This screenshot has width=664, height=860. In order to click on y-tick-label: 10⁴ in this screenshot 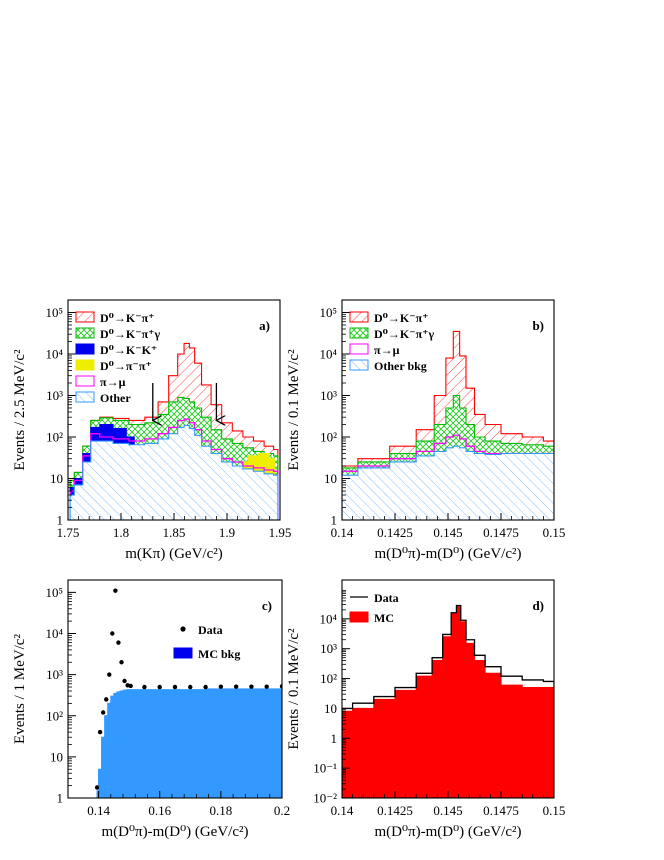, I will do `click(328, 618)`.